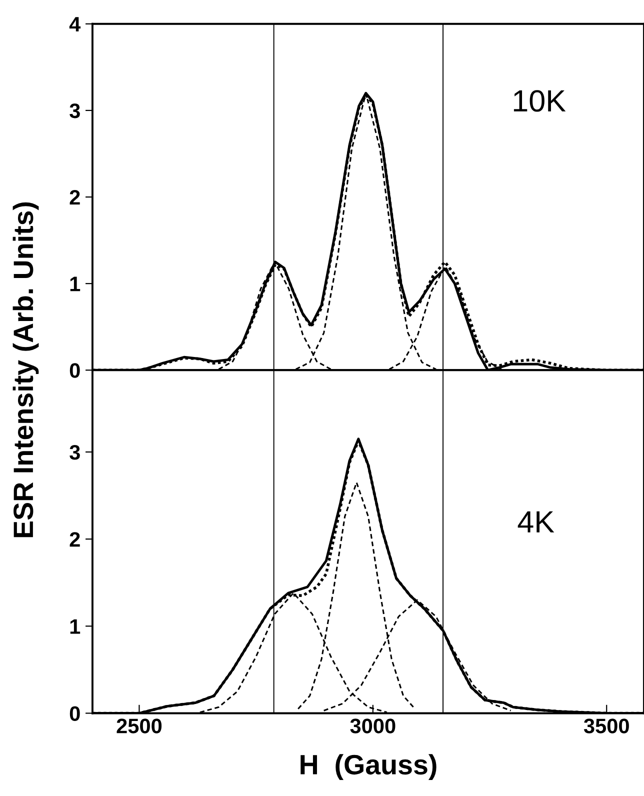  Describe the element at coordinates (536, 521) in the screenshot. I see `annotation: 4K` at that location.